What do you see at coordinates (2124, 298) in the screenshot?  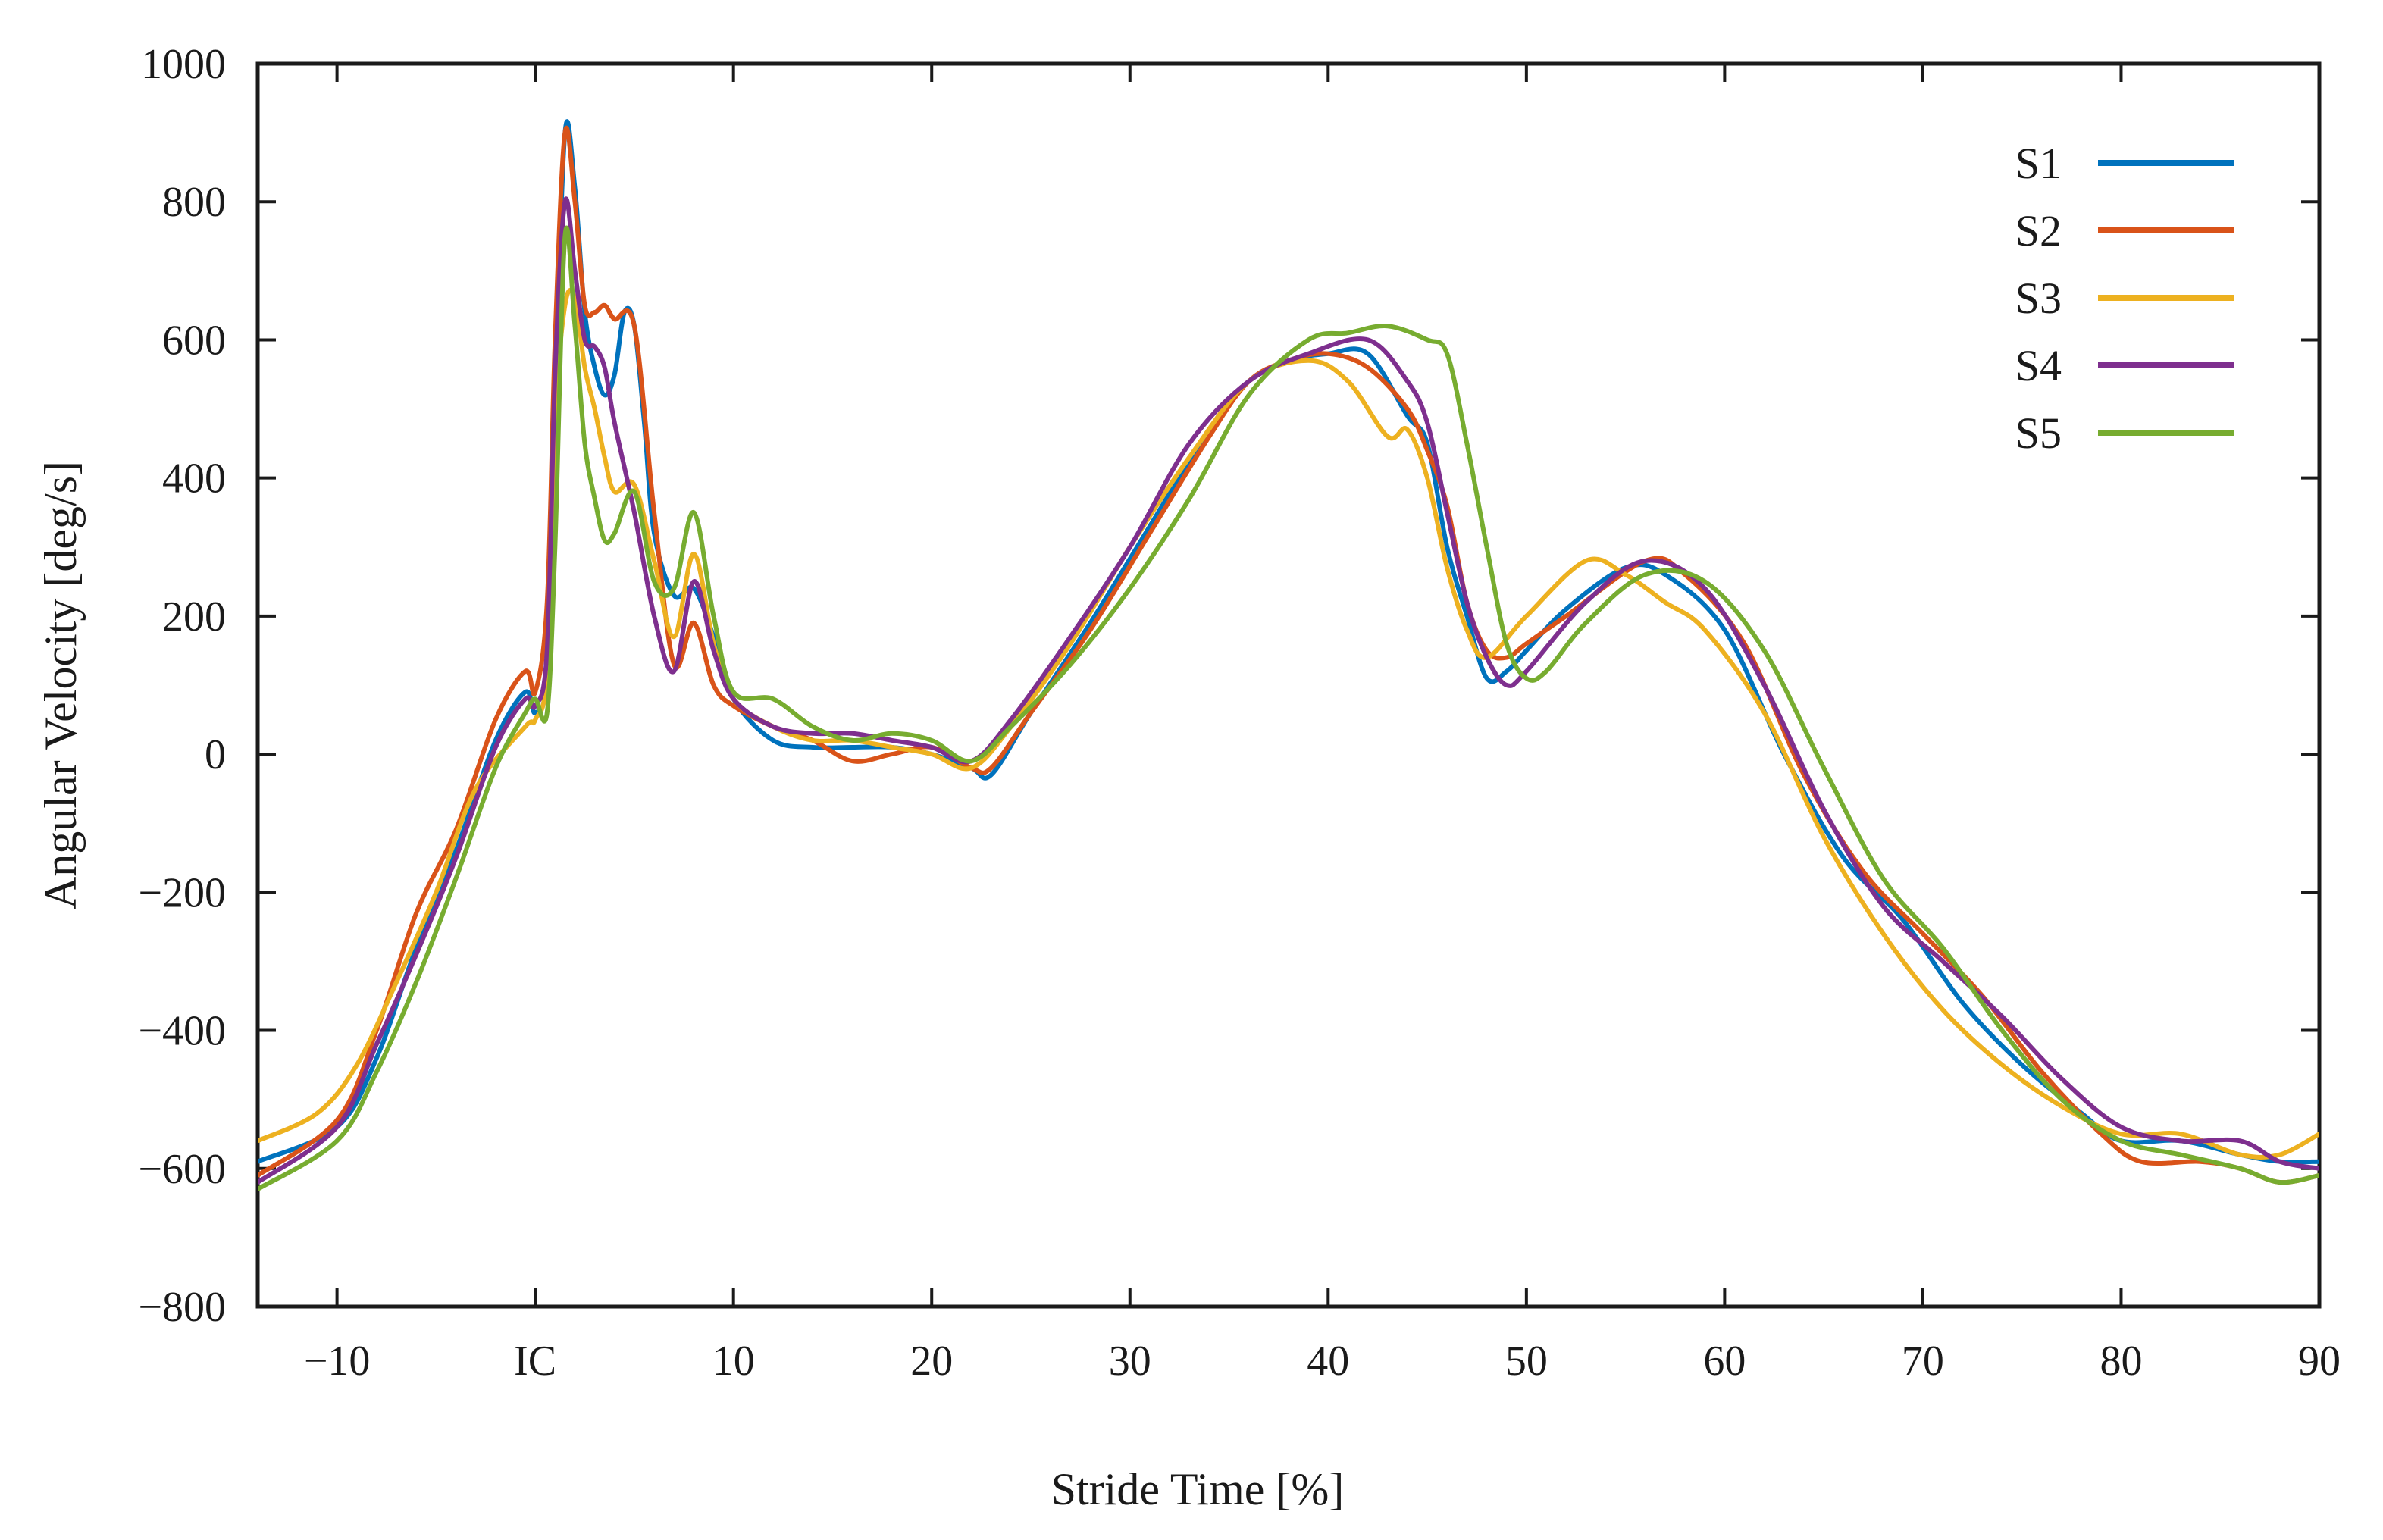 I see `legend: S1 S2 S3 S4 S5` at bounding box center [2124, 298].